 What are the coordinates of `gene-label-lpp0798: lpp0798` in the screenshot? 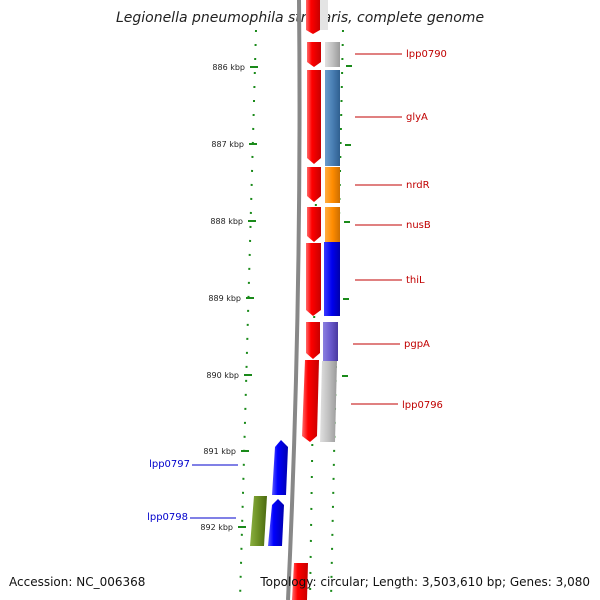 It's located at (167, 517).